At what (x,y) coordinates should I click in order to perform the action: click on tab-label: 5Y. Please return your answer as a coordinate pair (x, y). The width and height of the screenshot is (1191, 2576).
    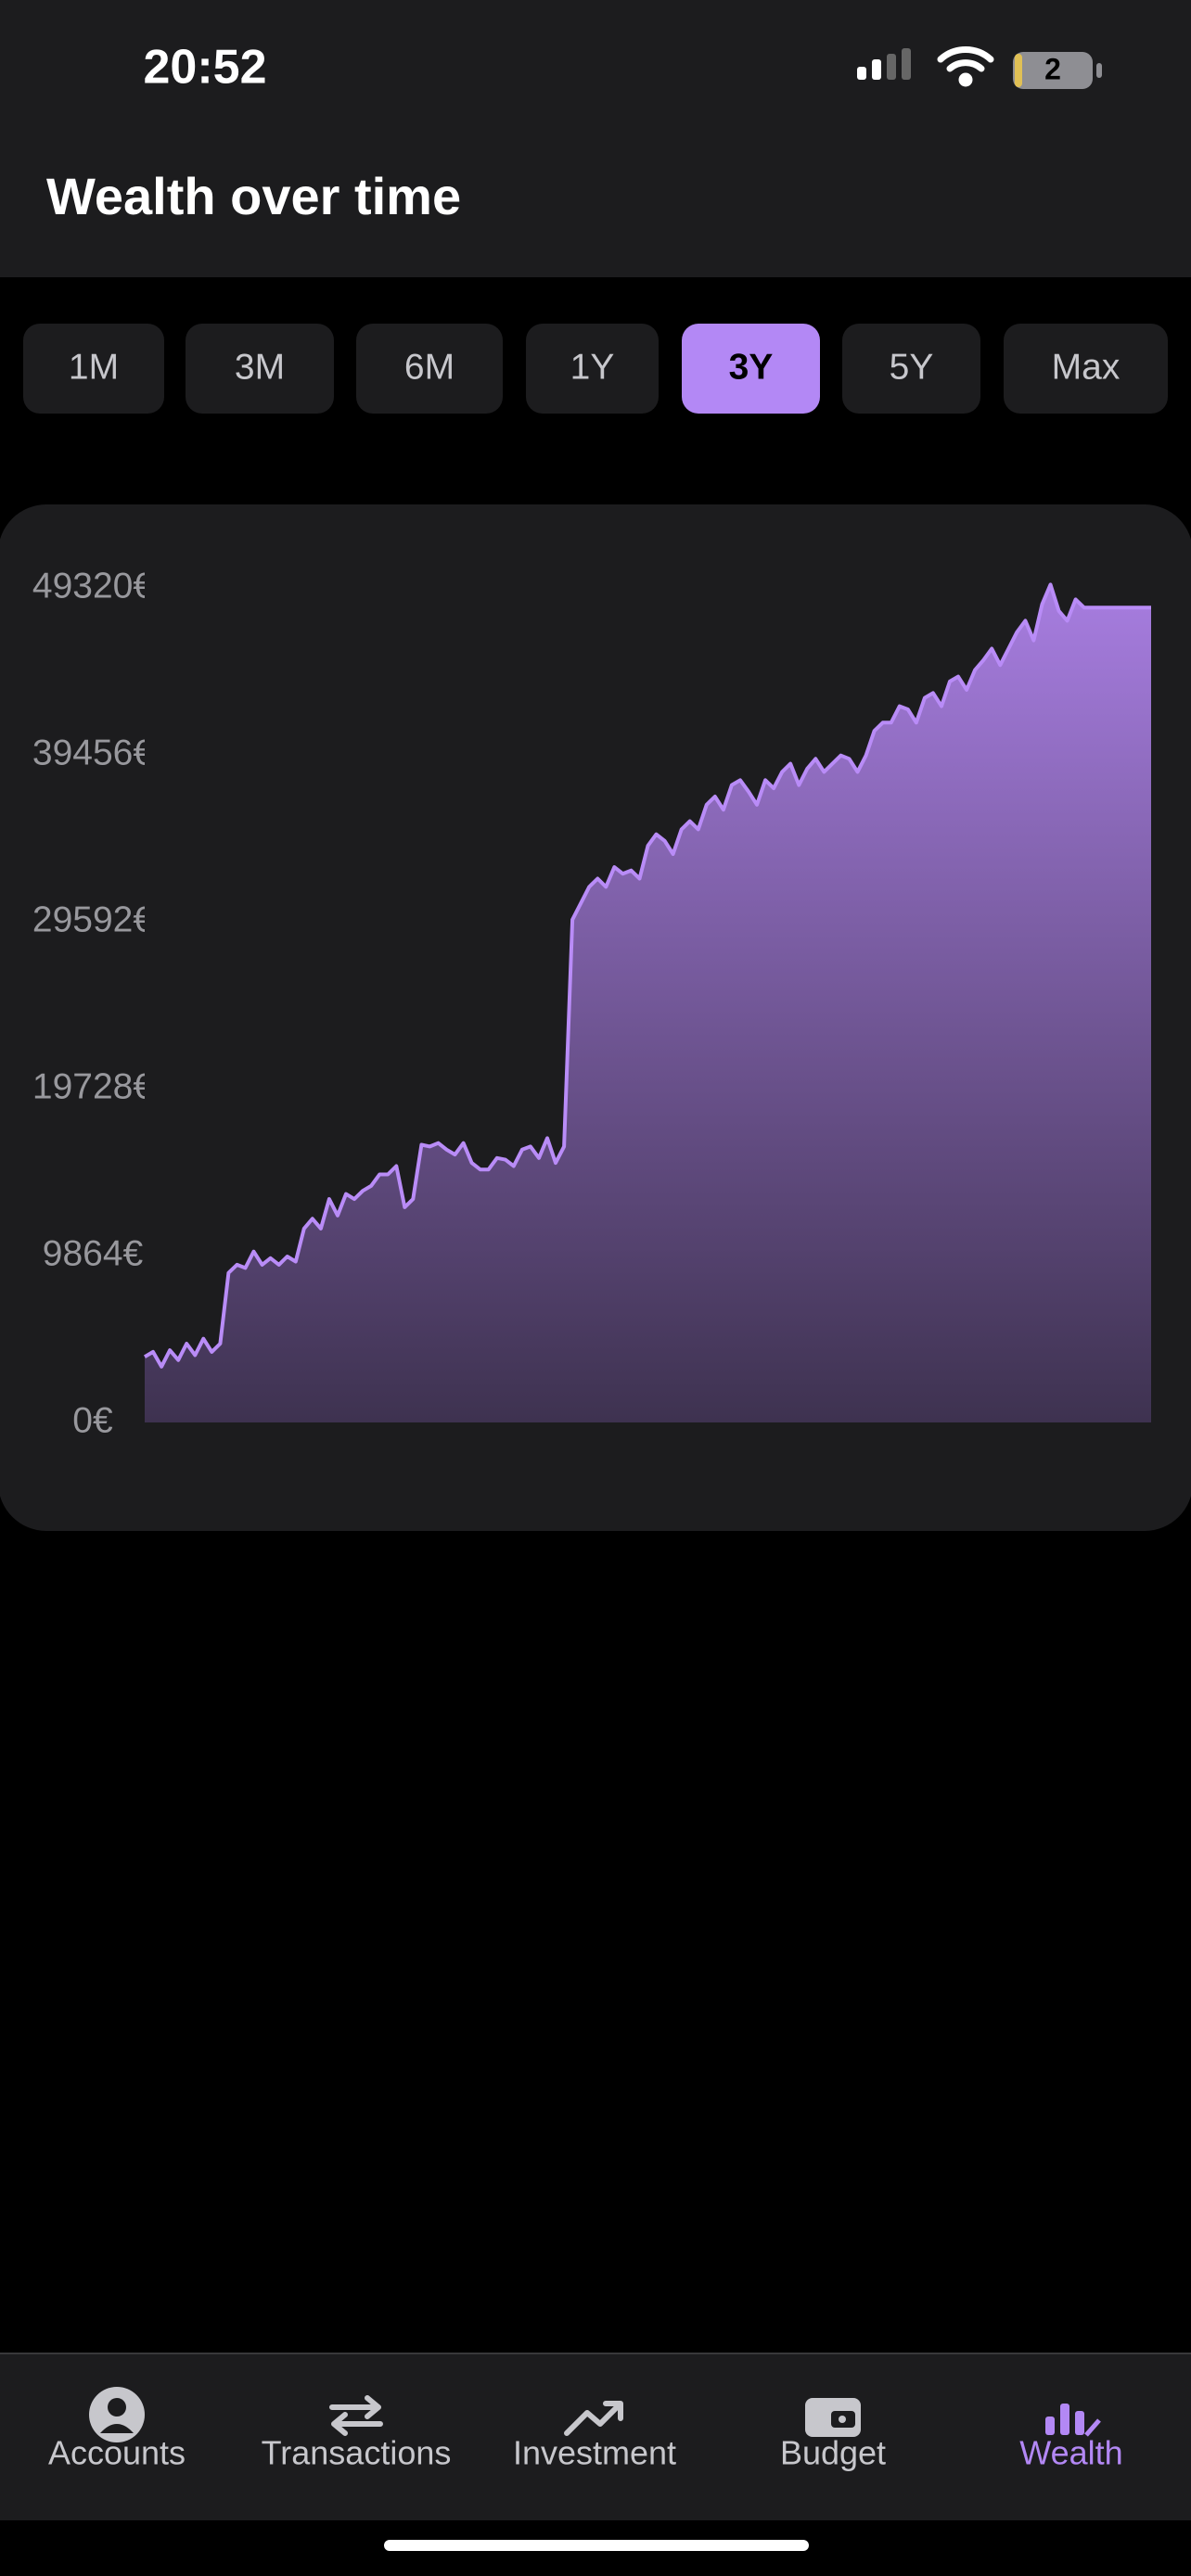
    Looking at the image, I should click on (912, 367).